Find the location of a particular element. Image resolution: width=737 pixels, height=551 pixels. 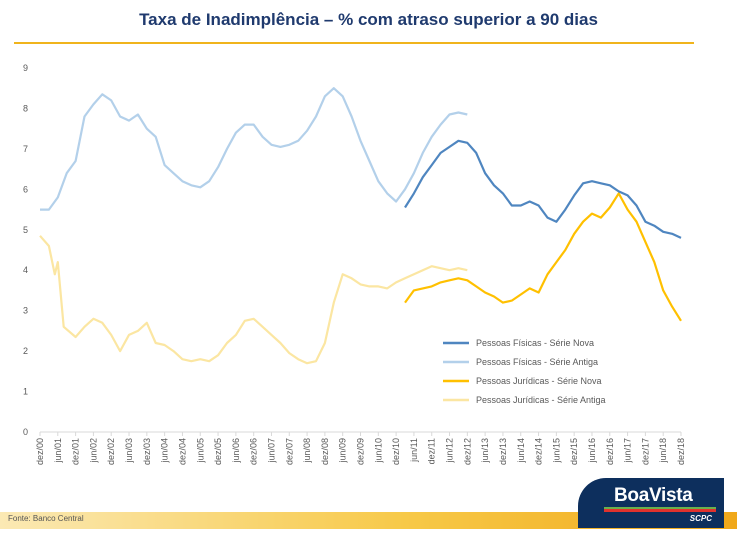

legend-label: Pessoas Físicas - Série Nova is located at coordinates (535, 343).